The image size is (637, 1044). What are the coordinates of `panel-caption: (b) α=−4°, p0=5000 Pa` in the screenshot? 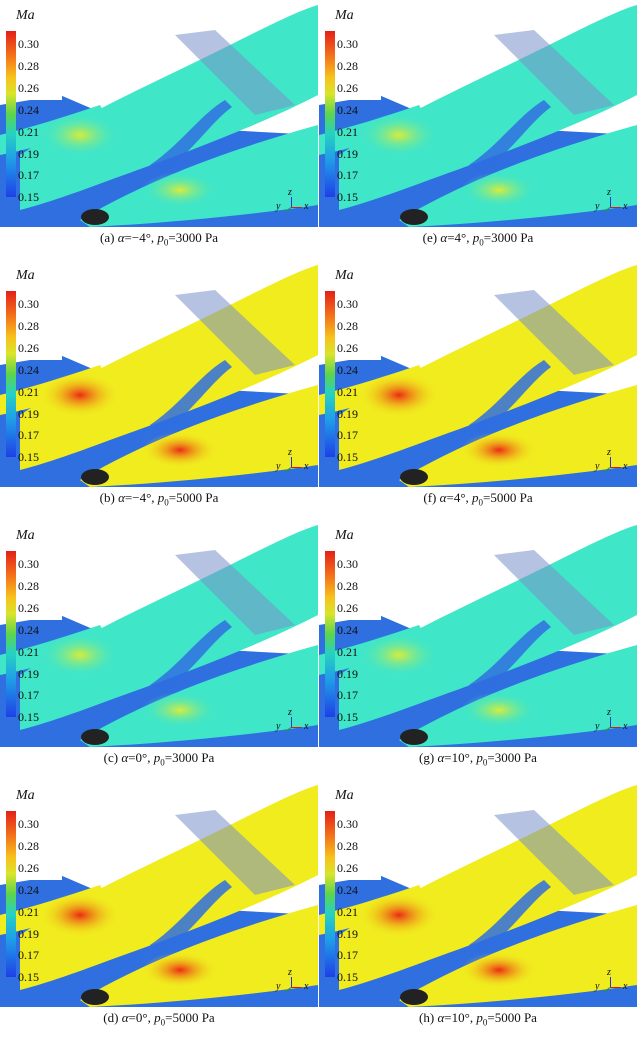 It's located at (159, 499).